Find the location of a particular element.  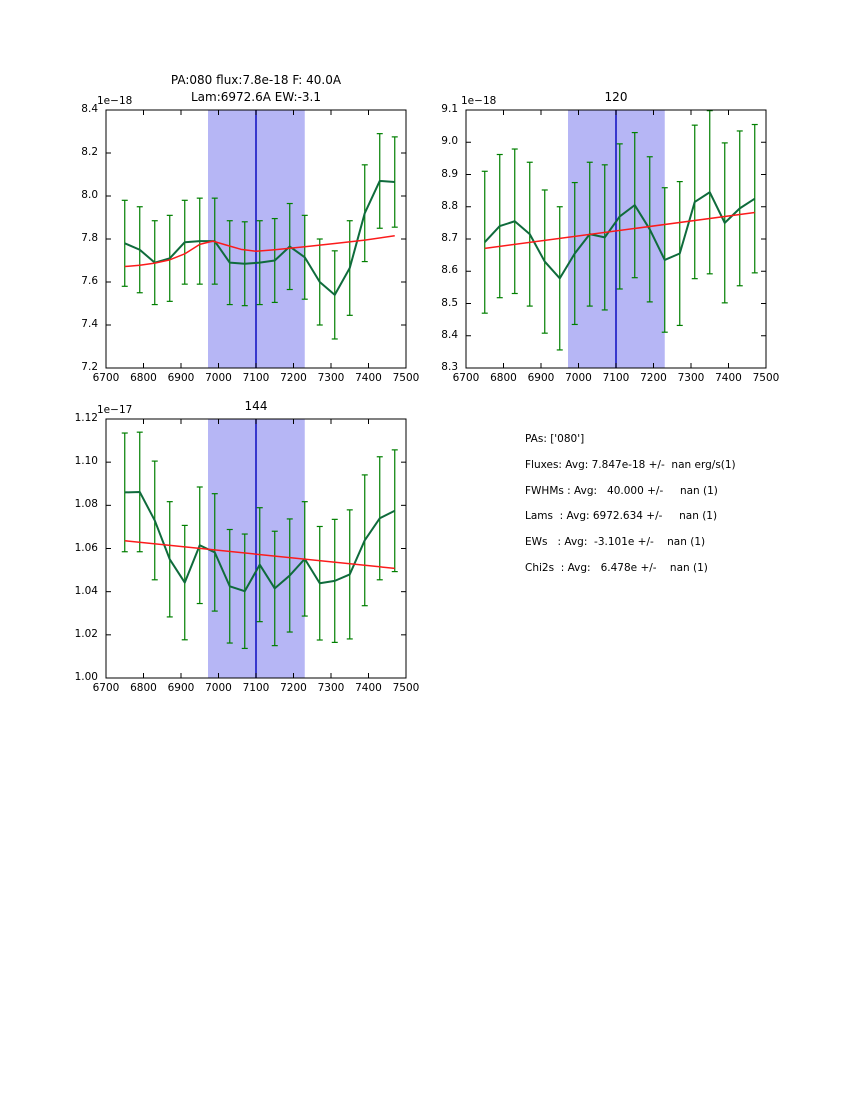

subplot-120-offset-label: 1e−18 is located at coordinates (479, 101).